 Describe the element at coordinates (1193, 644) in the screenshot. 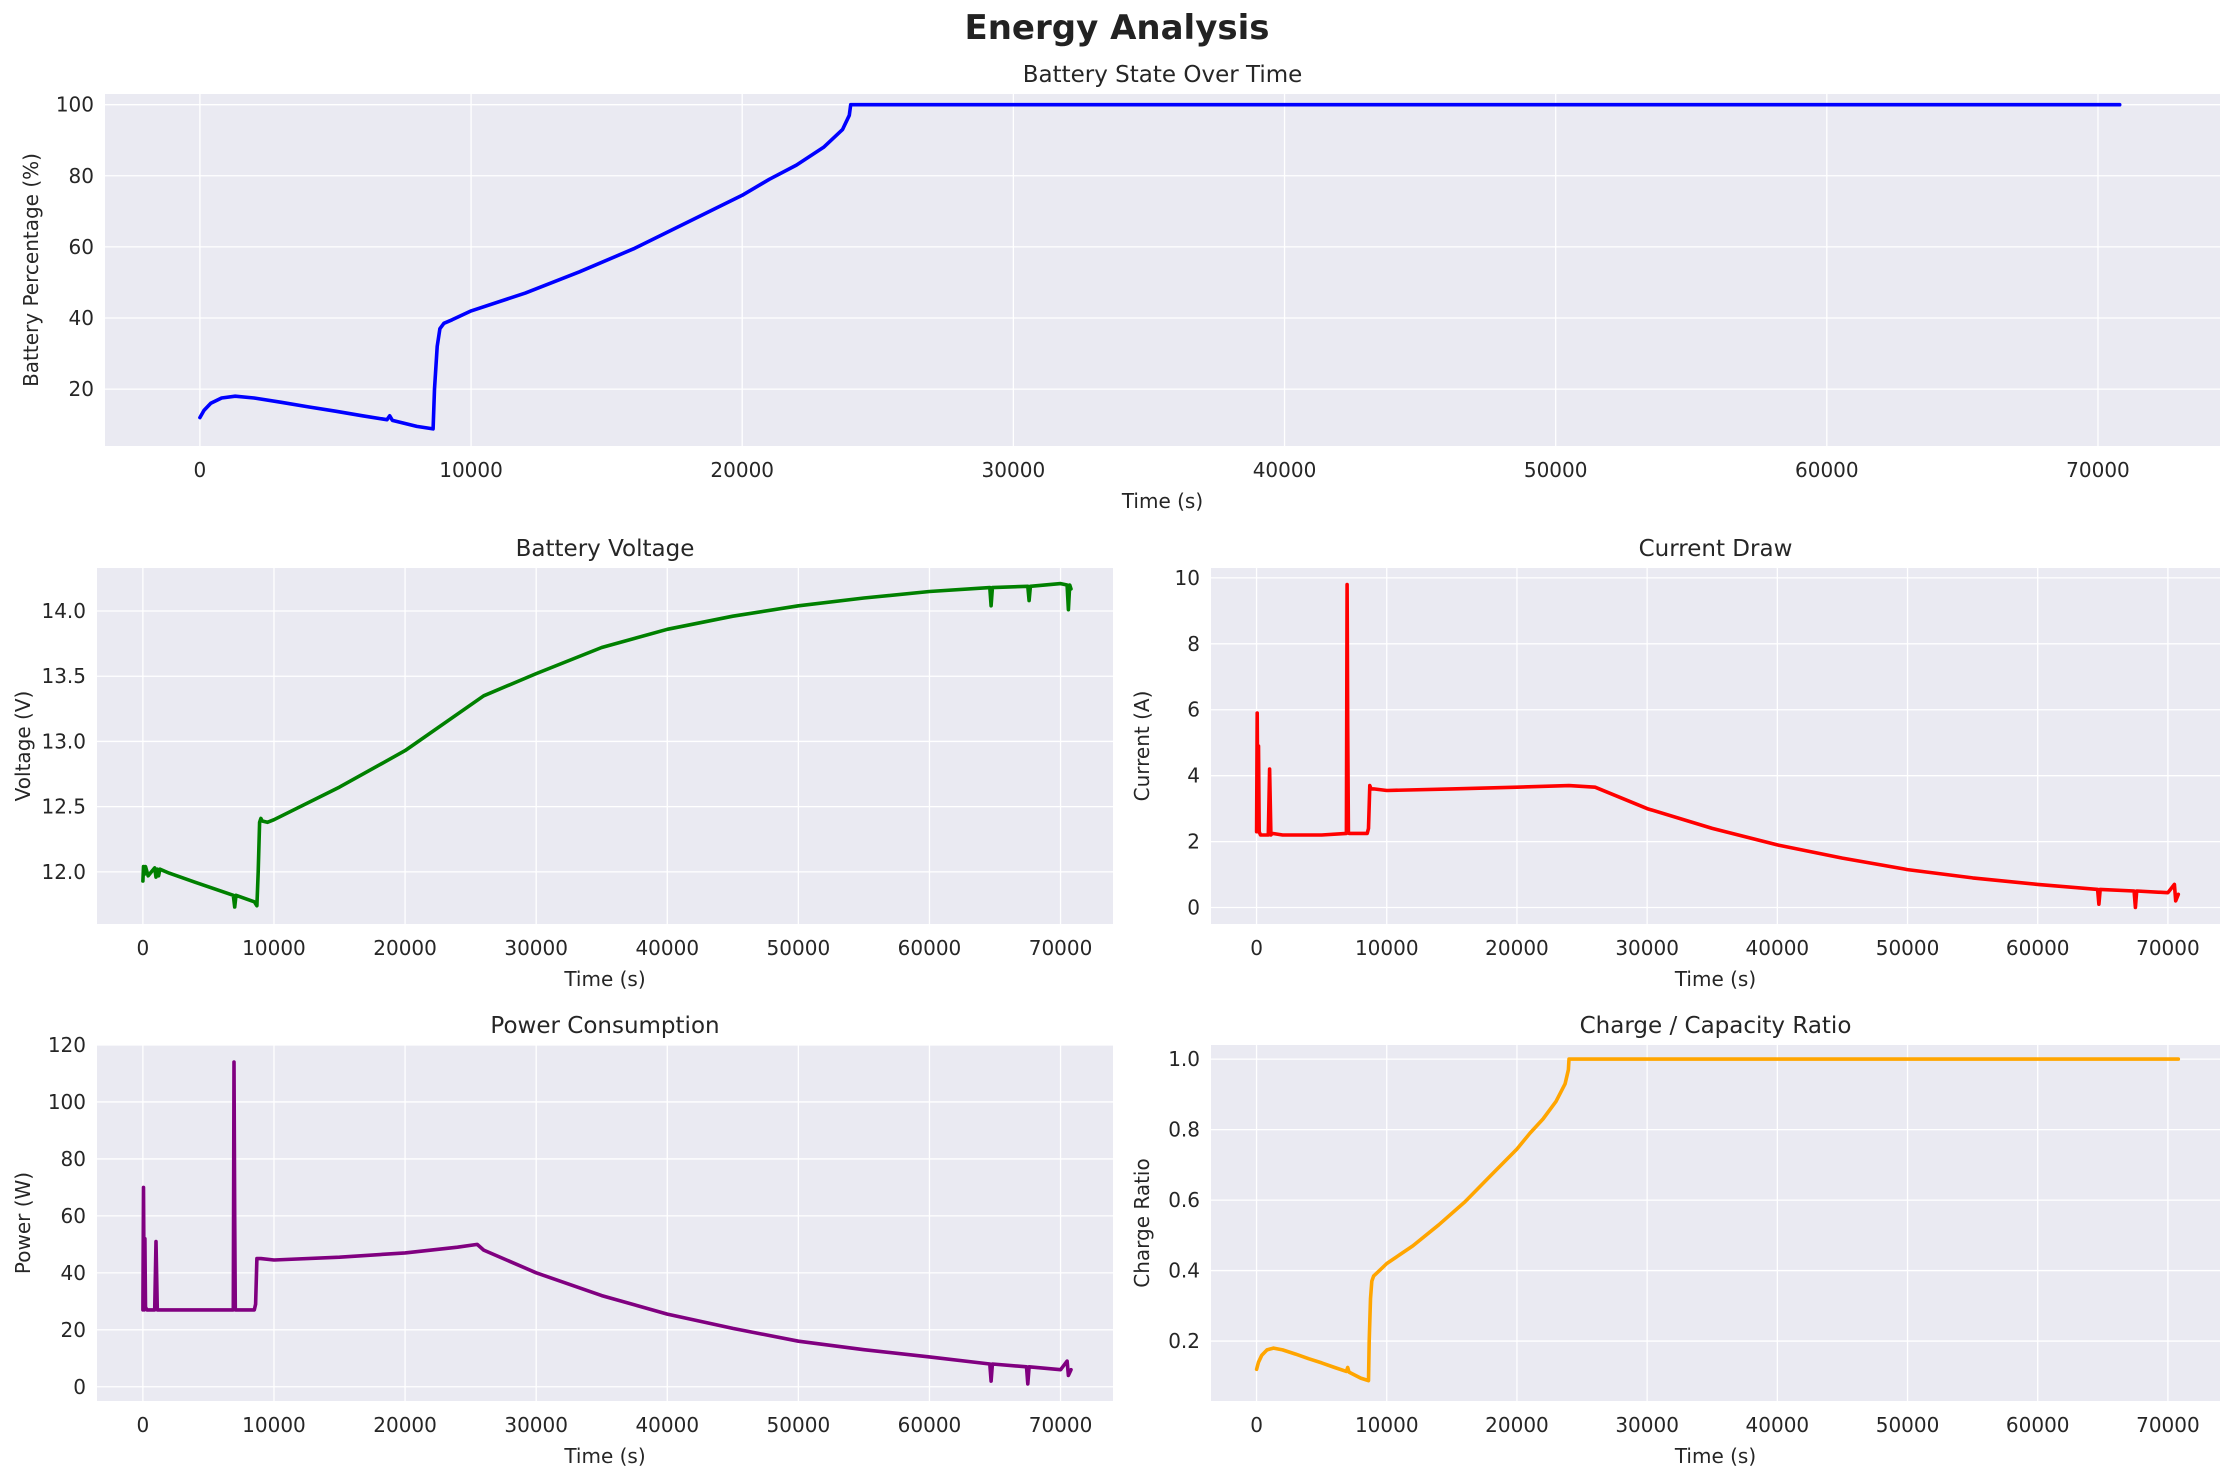

I see `y-tick-label: 8` at that location.